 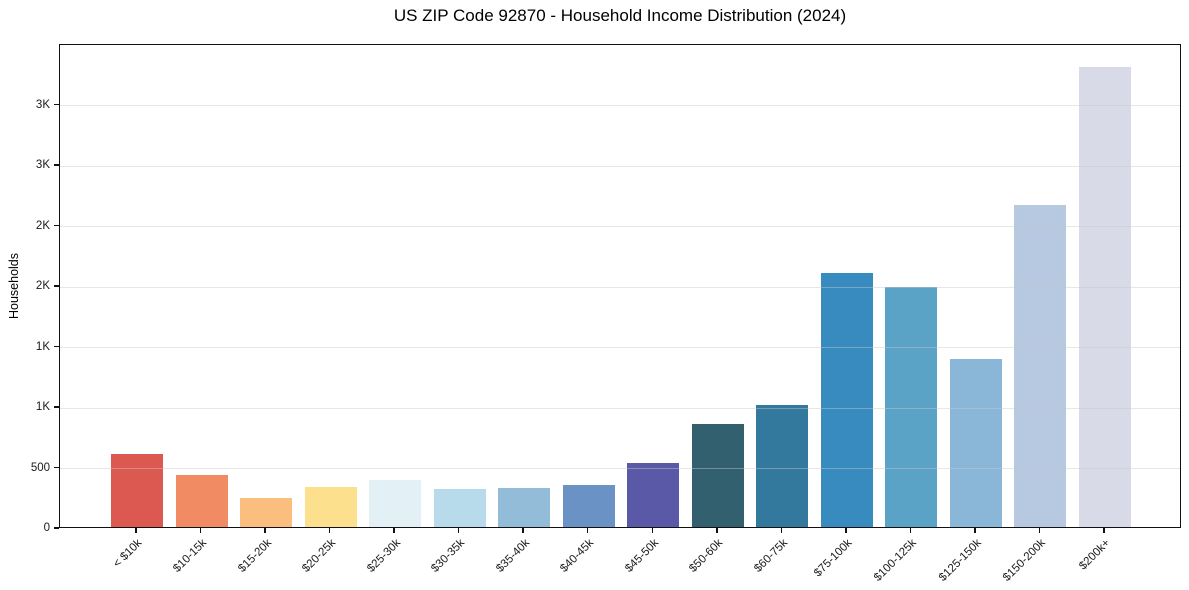 What do you see at coordinates (330, 507) in the screenshot?
I see `bar--20-25k` at bounding box center [330, 507].